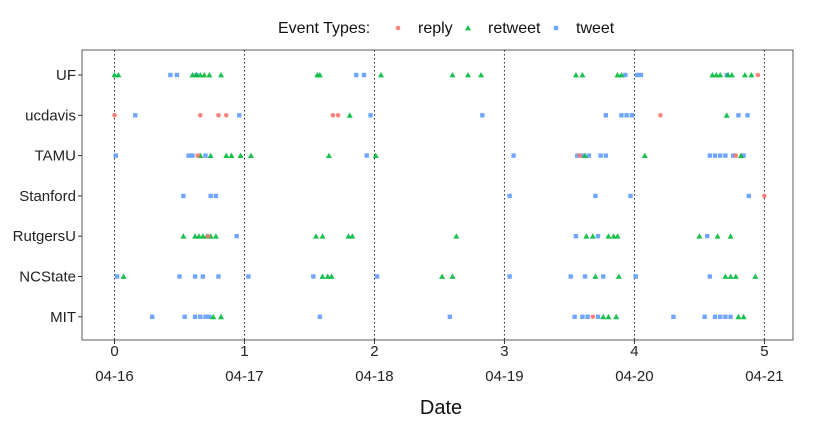  Describe the element at coordinates (505, 28) in the screenshot. I see `legend-items: reply retweet tweet` at that location.